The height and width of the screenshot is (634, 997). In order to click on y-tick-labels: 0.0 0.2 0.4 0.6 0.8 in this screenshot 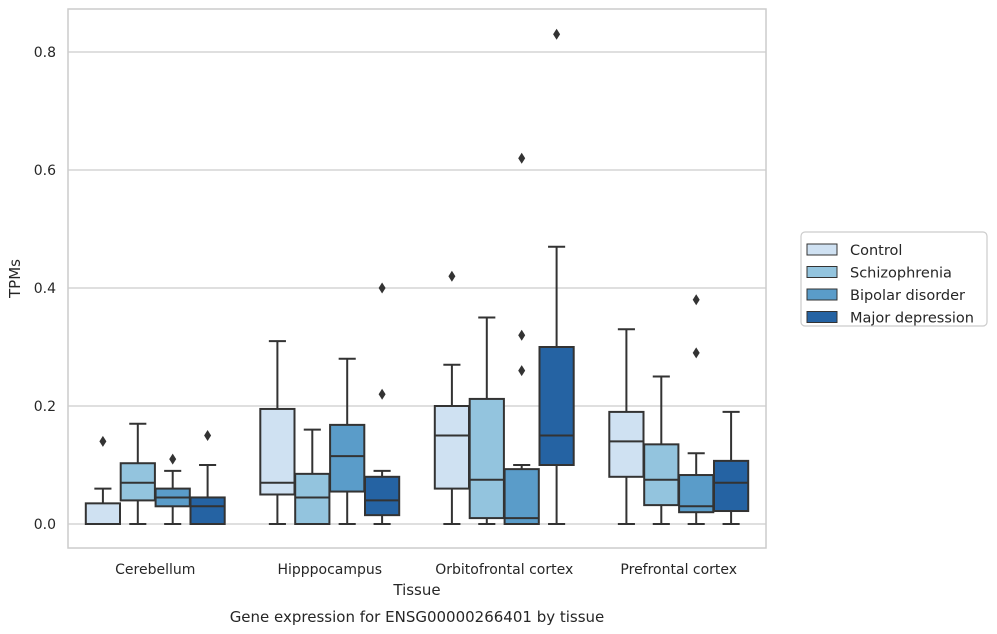, I will do `click(45, 289)`.